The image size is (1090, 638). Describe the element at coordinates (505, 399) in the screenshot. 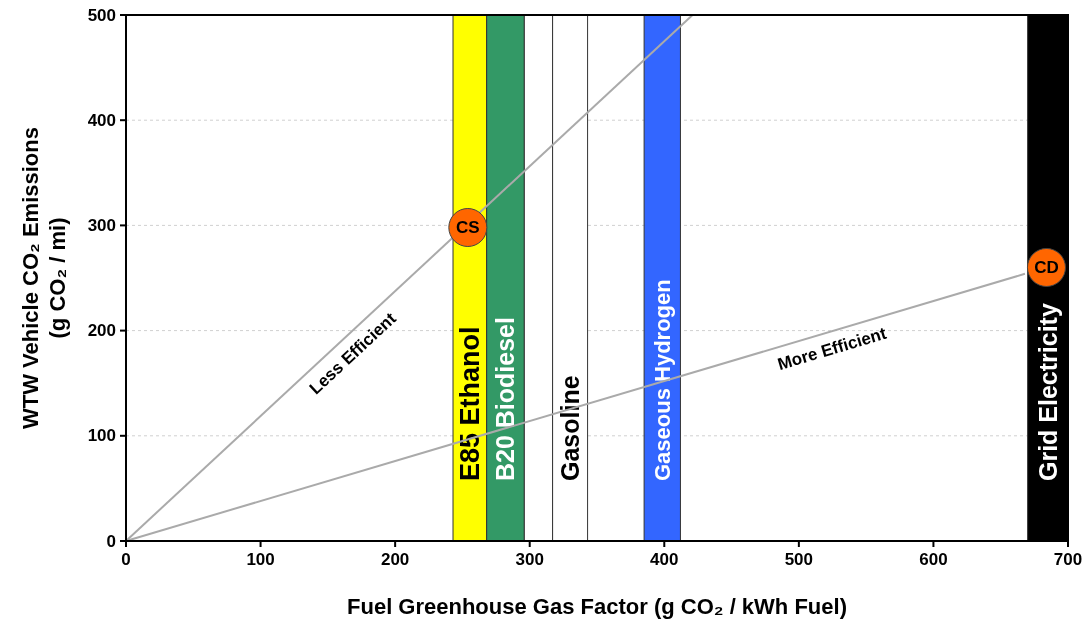

I see `band-label: B20 Biodiesel` at that location.